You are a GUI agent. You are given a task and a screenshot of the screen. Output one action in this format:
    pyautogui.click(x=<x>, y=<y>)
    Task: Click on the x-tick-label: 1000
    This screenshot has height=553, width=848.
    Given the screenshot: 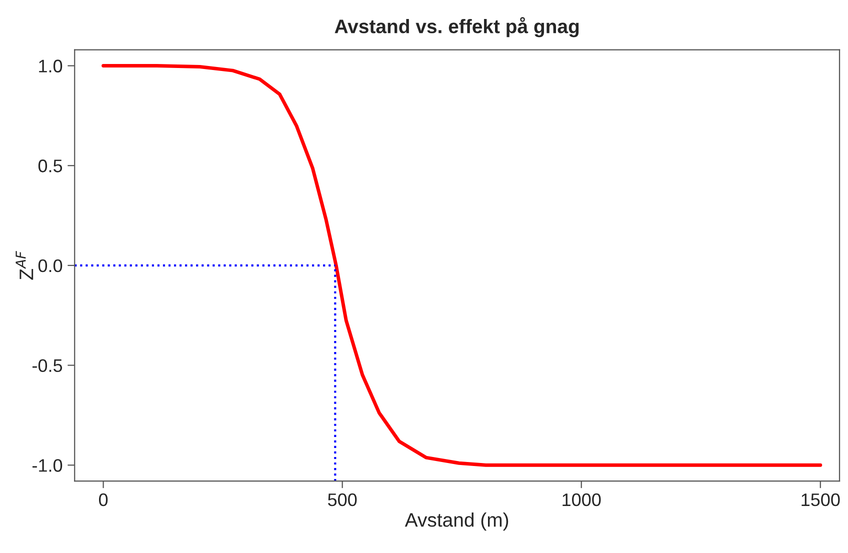 What is the action you would take?
    pyautogui.click(x=581, y=499)
    